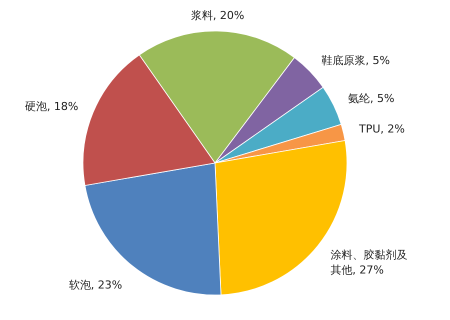  Describe the element at coordinates (381, 129) in the screenshot. I see `slice-label: TPU, 2%` at that location.